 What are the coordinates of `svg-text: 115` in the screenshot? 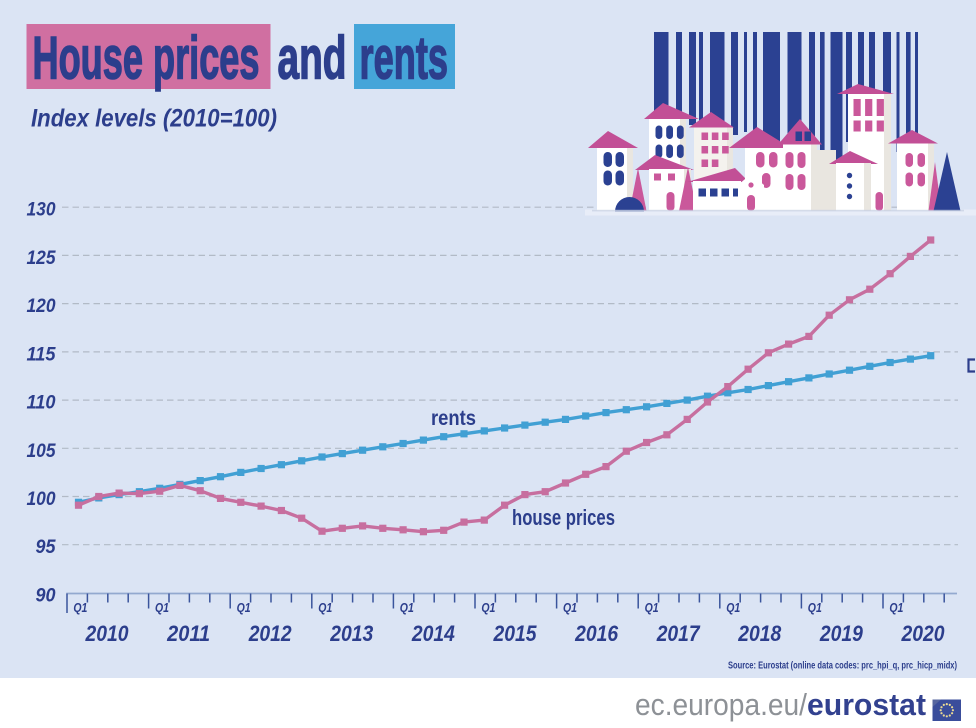 It's located at (42, 354).